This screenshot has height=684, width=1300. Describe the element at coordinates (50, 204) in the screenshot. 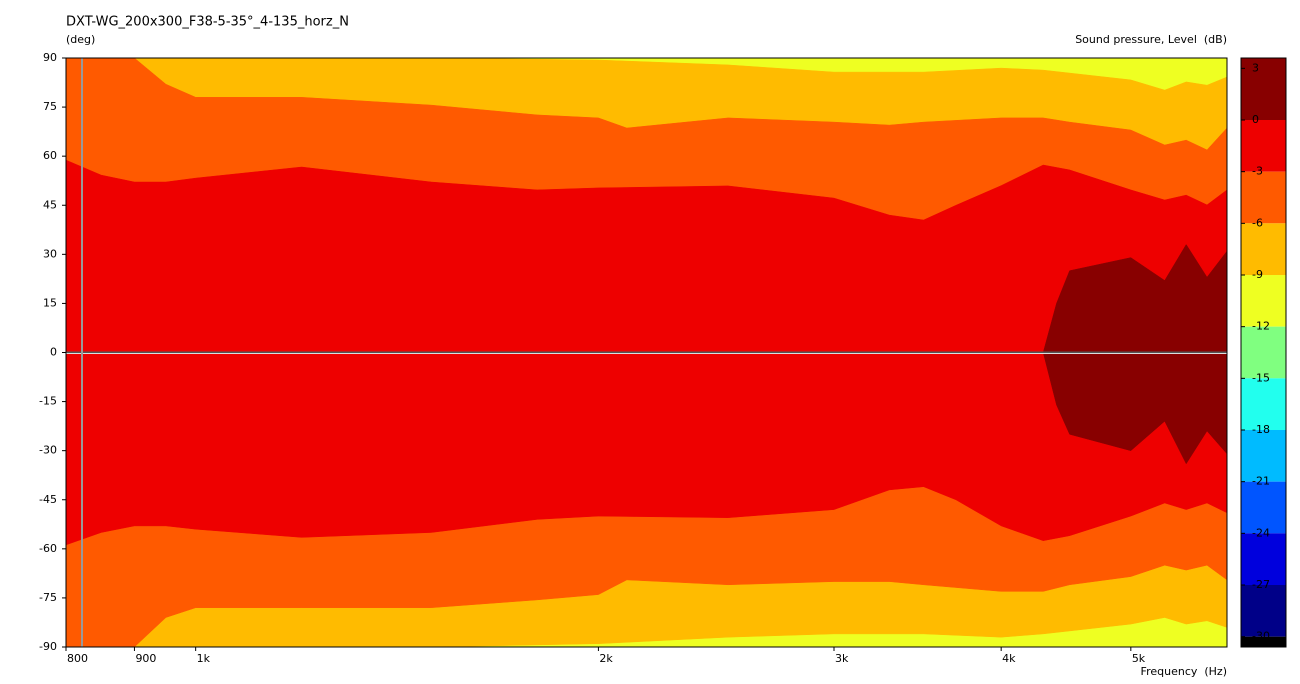

I see `y-tick-label: 45` at that location.